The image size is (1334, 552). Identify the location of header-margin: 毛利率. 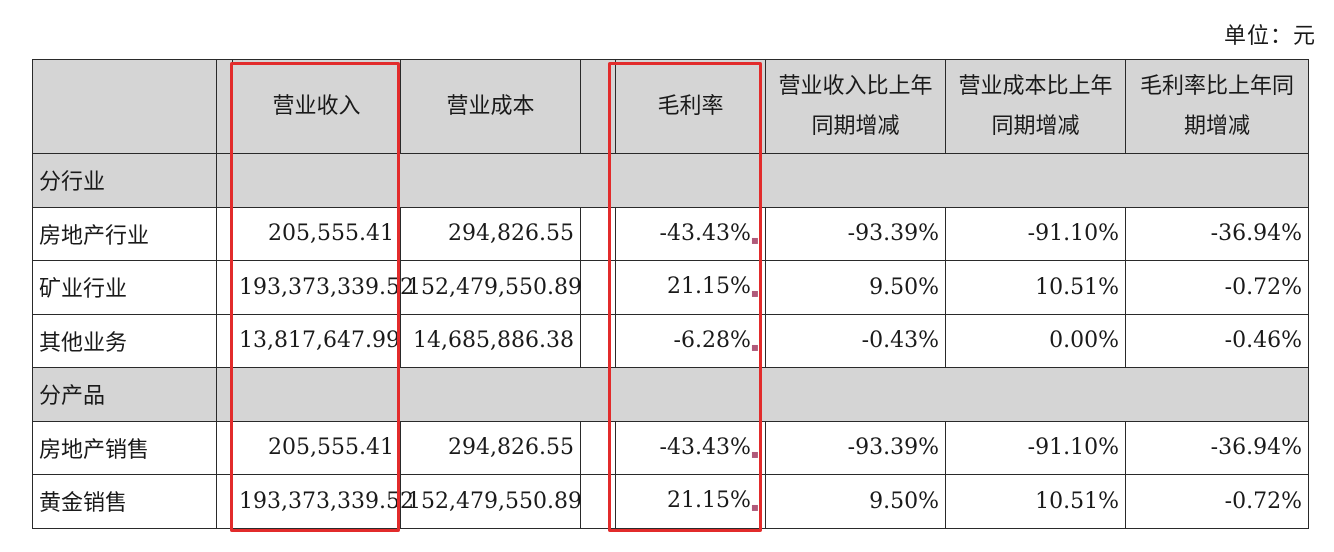
(690, 106).